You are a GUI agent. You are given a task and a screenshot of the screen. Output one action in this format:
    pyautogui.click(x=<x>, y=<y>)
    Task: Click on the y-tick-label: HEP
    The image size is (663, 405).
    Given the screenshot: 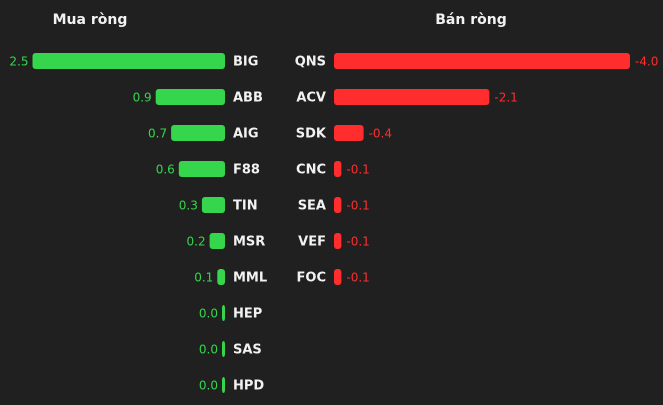 What is the action you would take?
    pyautogui.click(x=247, y=314)
    